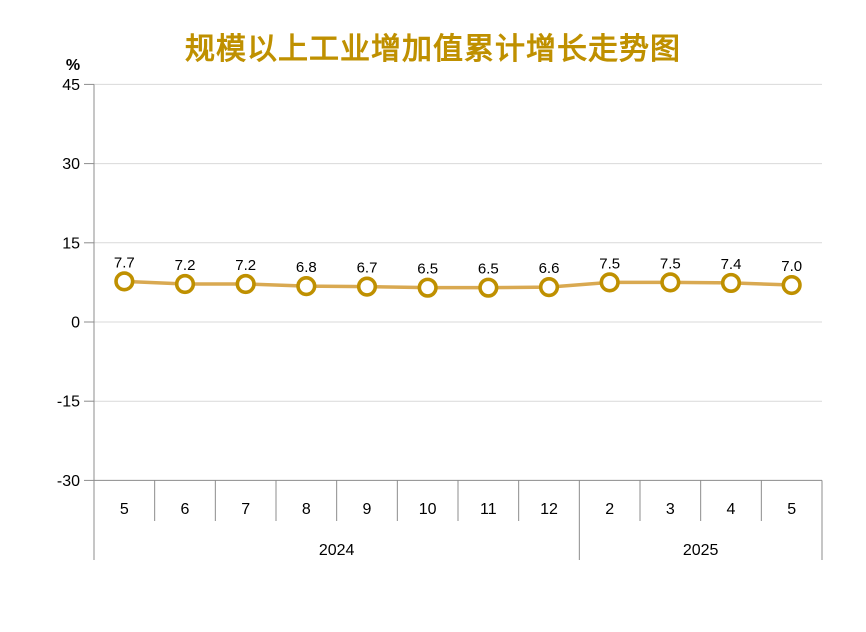  I want to click on y-tick-label: -30, so click(68, 481).